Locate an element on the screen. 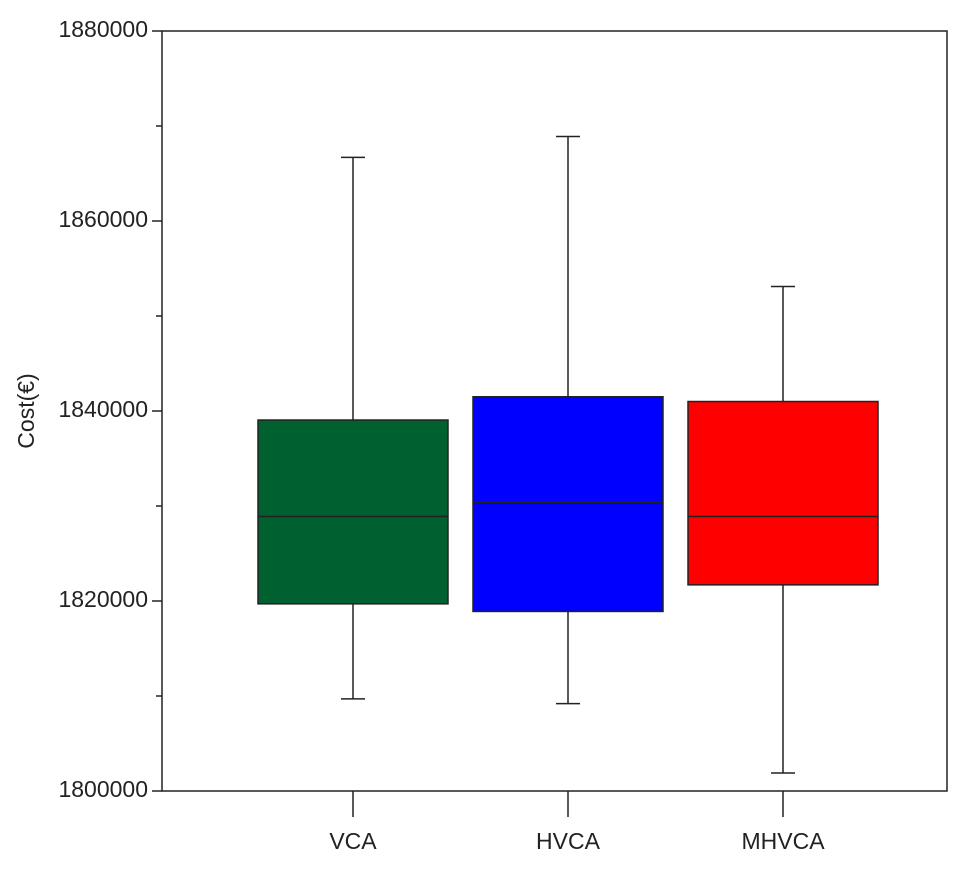 The width and height of the screenshot is (961, 870). y-tick-label: 1860000 is located at coordinates (103, 219).